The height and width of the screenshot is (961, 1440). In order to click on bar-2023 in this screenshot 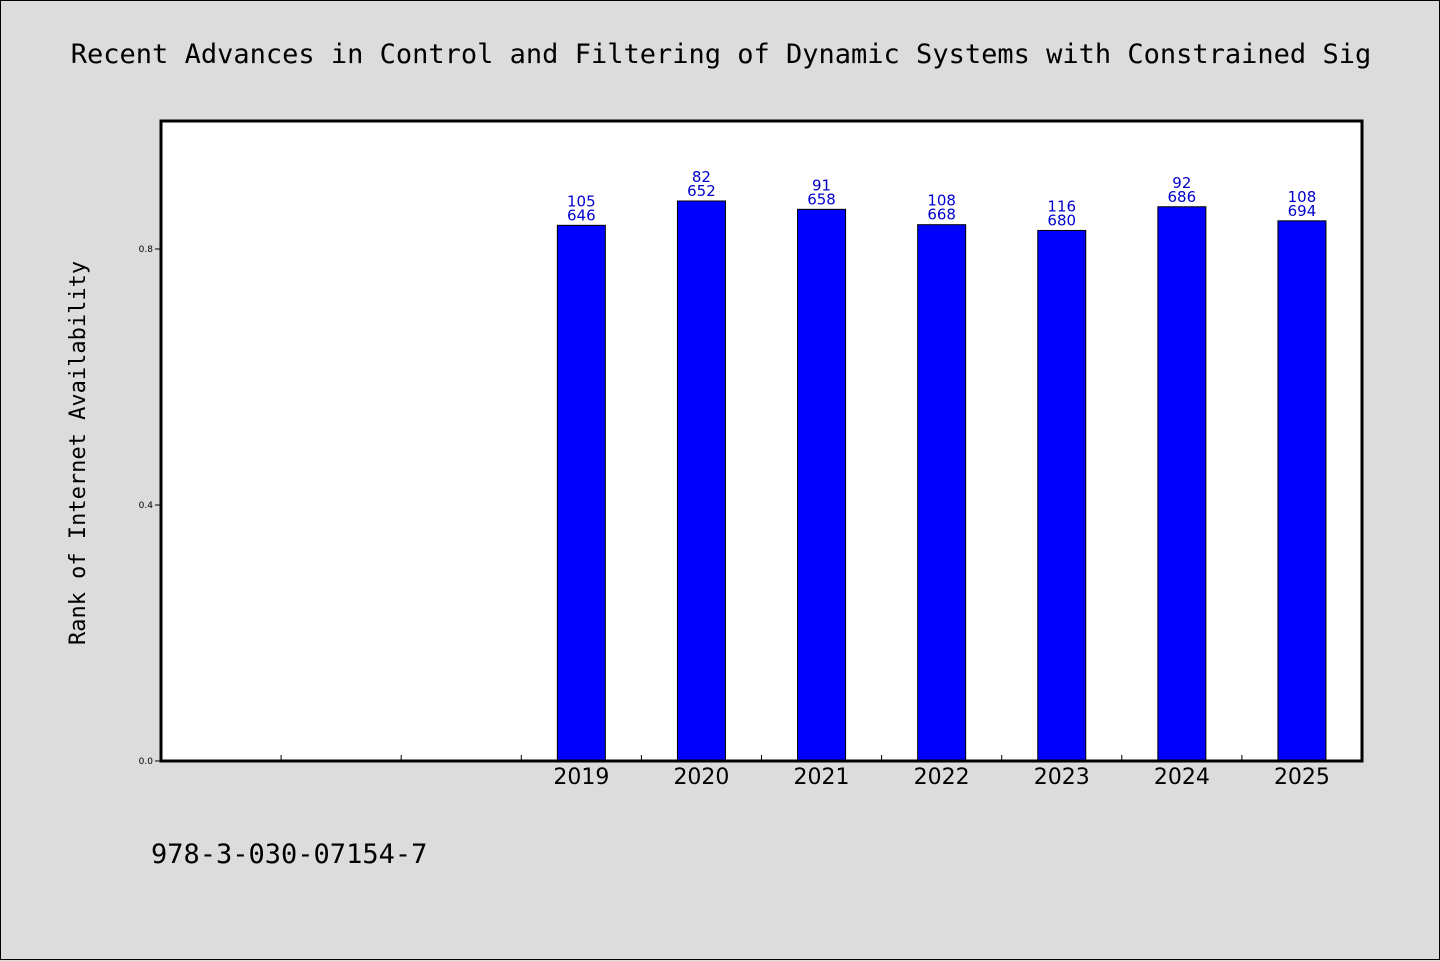, I will do `click(1062, 495)`.